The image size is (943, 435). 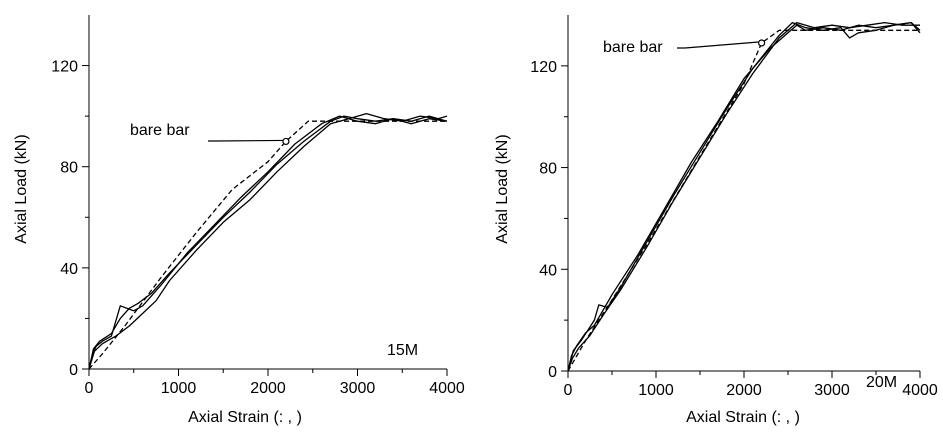 What do you see at coordinates (402, 350) in the screenshot?
I see `left-panel-tag: 15M` at bounding box center [402, 350].